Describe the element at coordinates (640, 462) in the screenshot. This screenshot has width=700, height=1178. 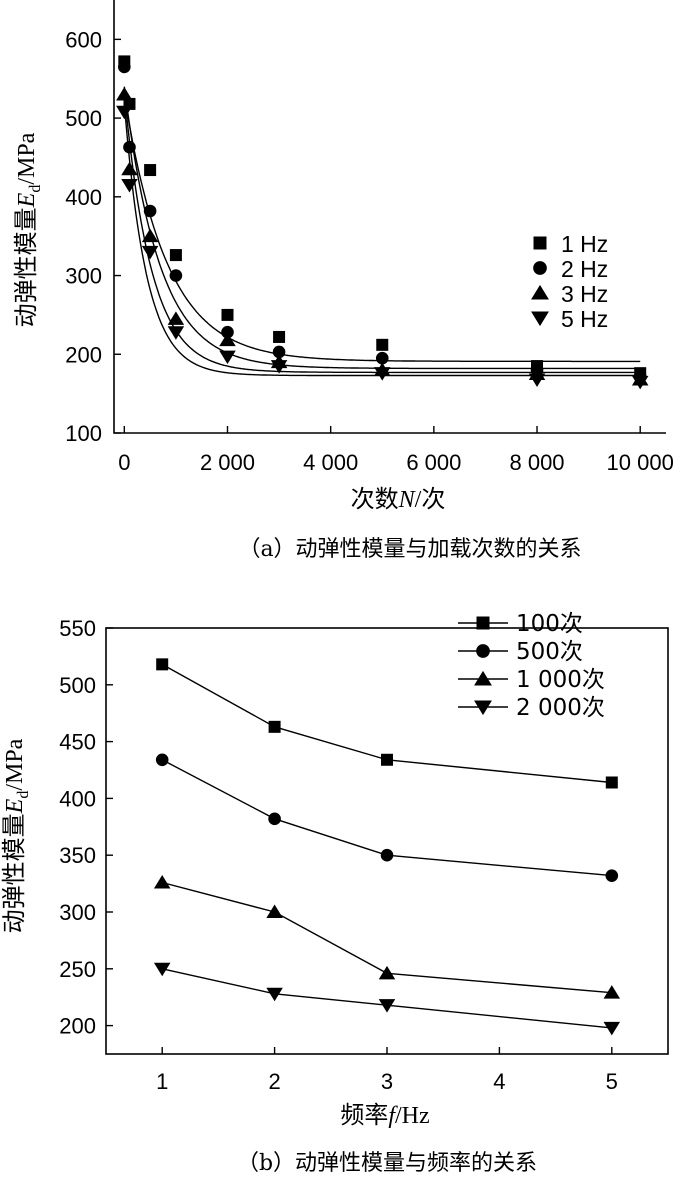
I see `x-tick-label: 10 000` at that location.